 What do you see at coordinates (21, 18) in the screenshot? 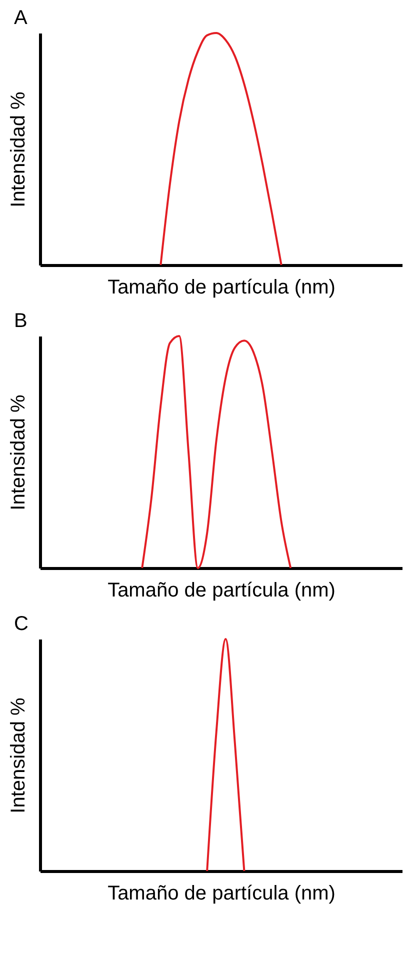
I see `chart-title: A` at bounding box center [21, 18].